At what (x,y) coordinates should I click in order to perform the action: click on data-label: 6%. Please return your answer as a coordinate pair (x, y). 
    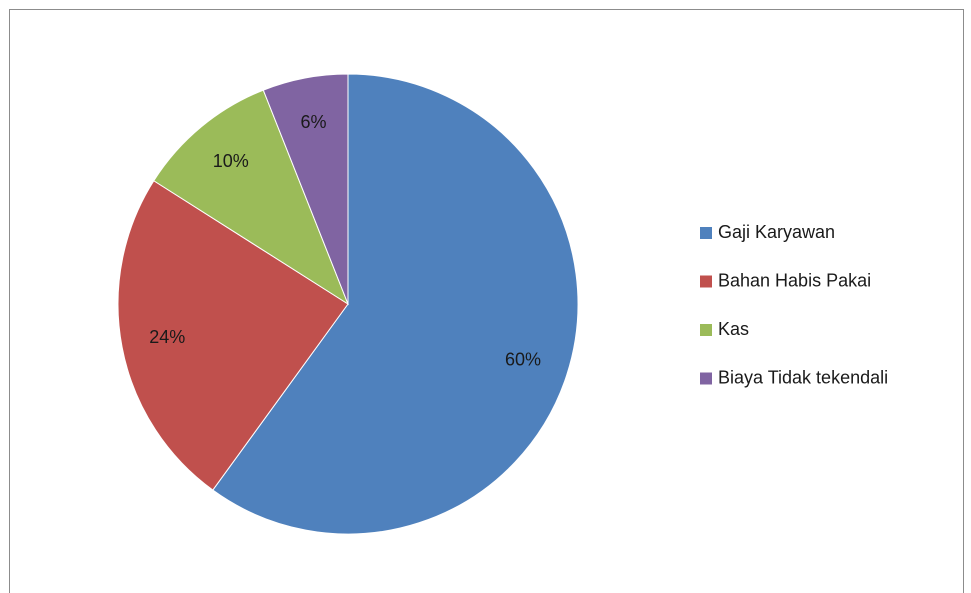
    Looking at the image, I should click on (314, 122).